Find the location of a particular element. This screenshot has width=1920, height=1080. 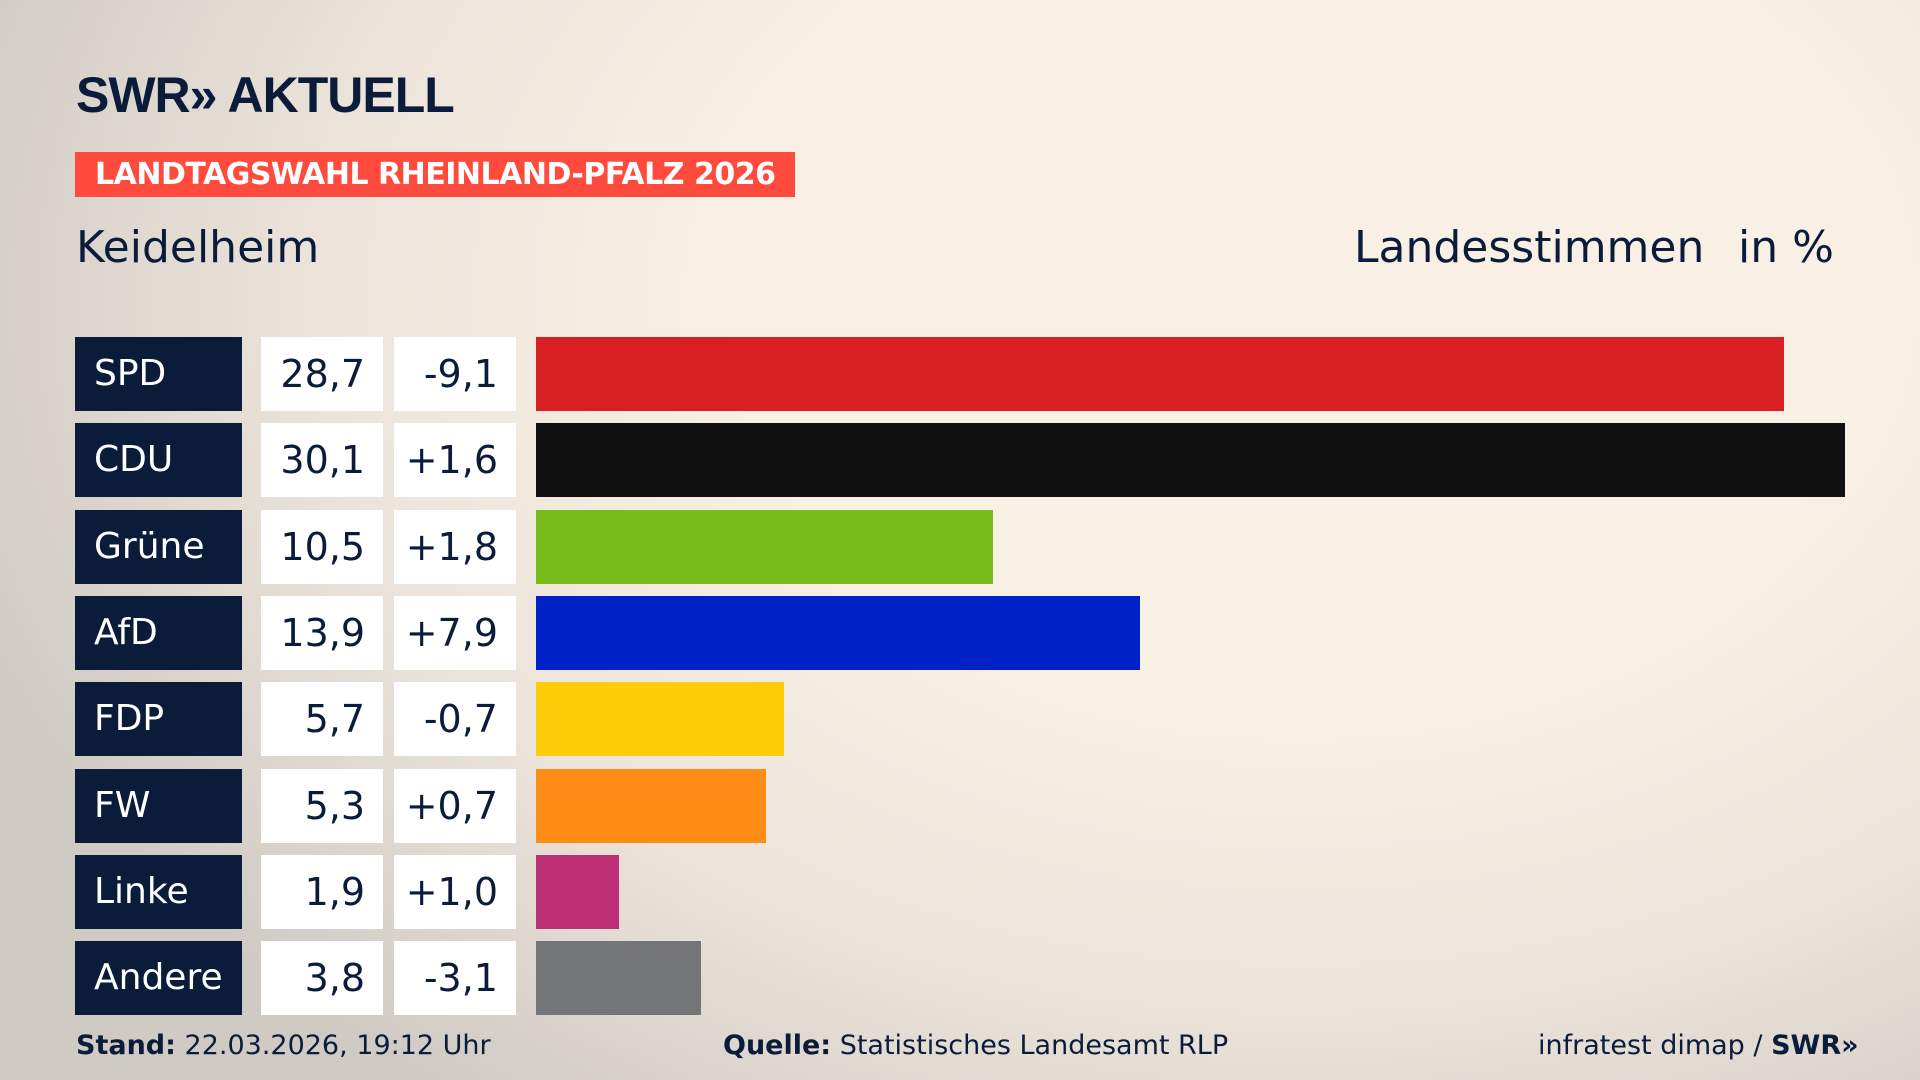

source-value: Statistisches Landesamt RLP is located at coordinates (1034, 1045).